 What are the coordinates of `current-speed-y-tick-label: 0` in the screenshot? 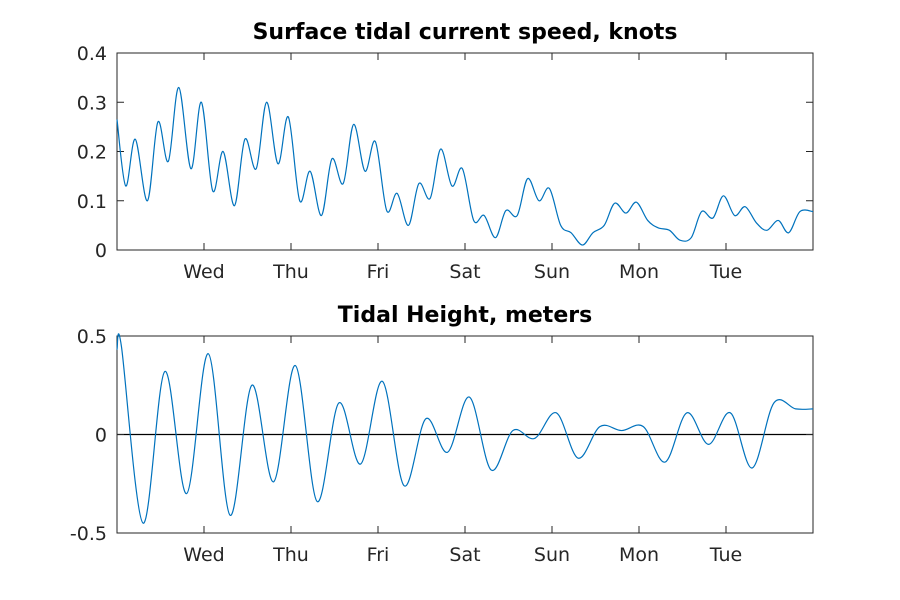 It's located at (101, 251).